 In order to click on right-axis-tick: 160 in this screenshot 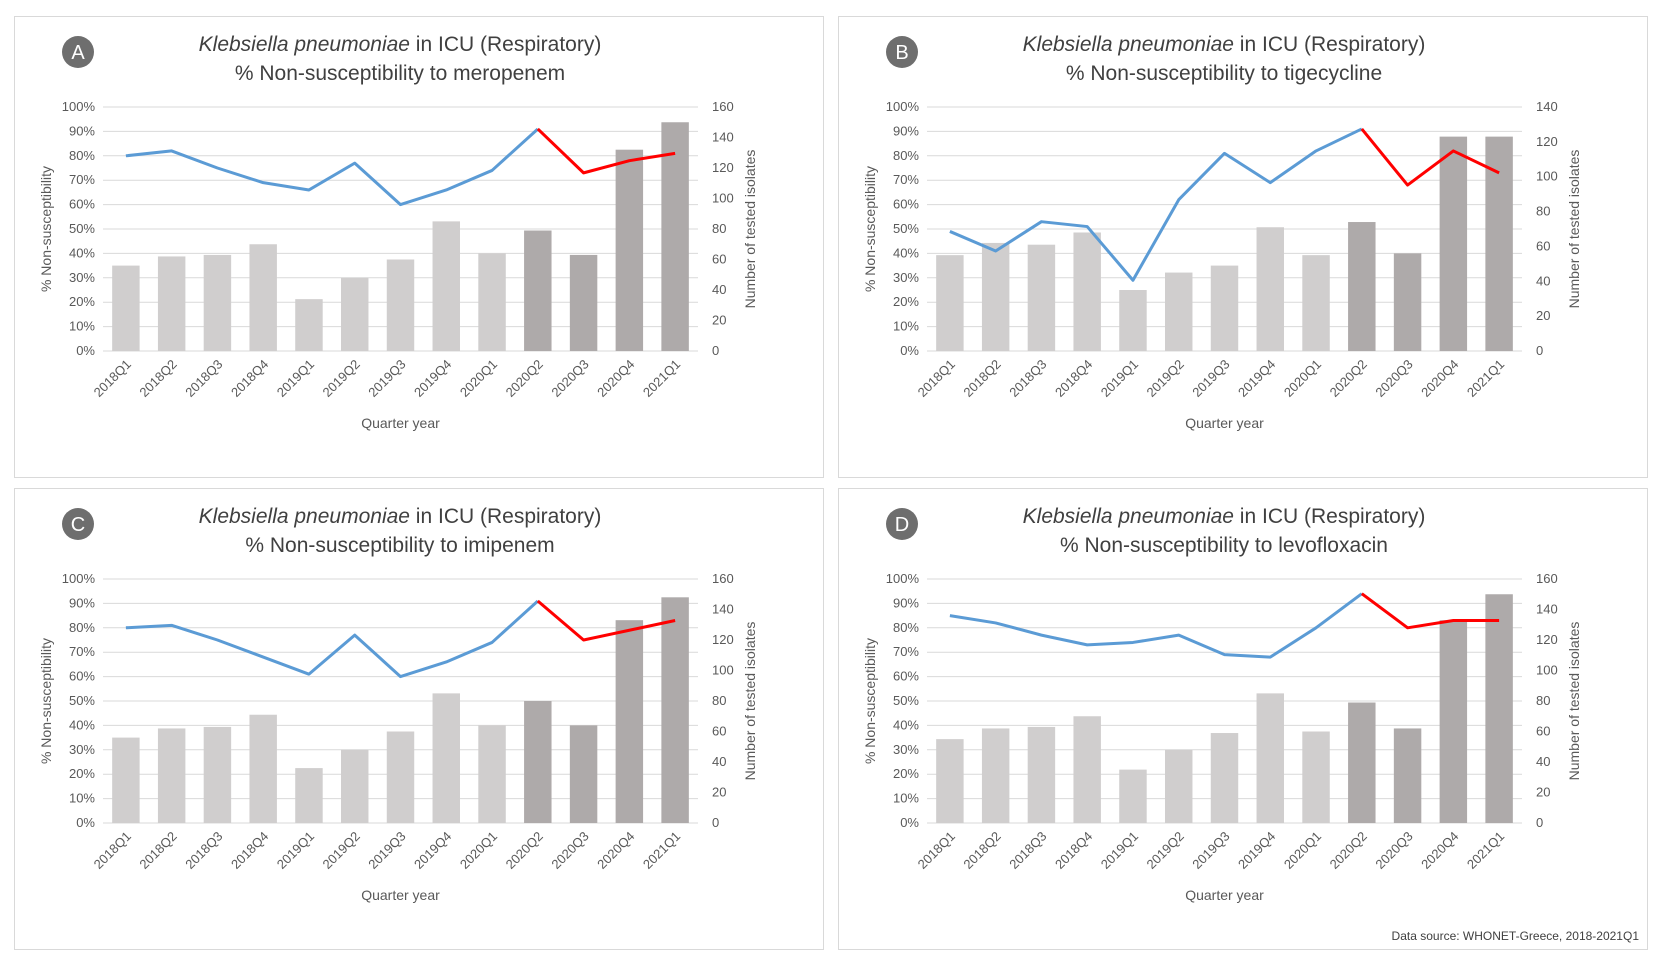, I will do `click(1547, 578)`.